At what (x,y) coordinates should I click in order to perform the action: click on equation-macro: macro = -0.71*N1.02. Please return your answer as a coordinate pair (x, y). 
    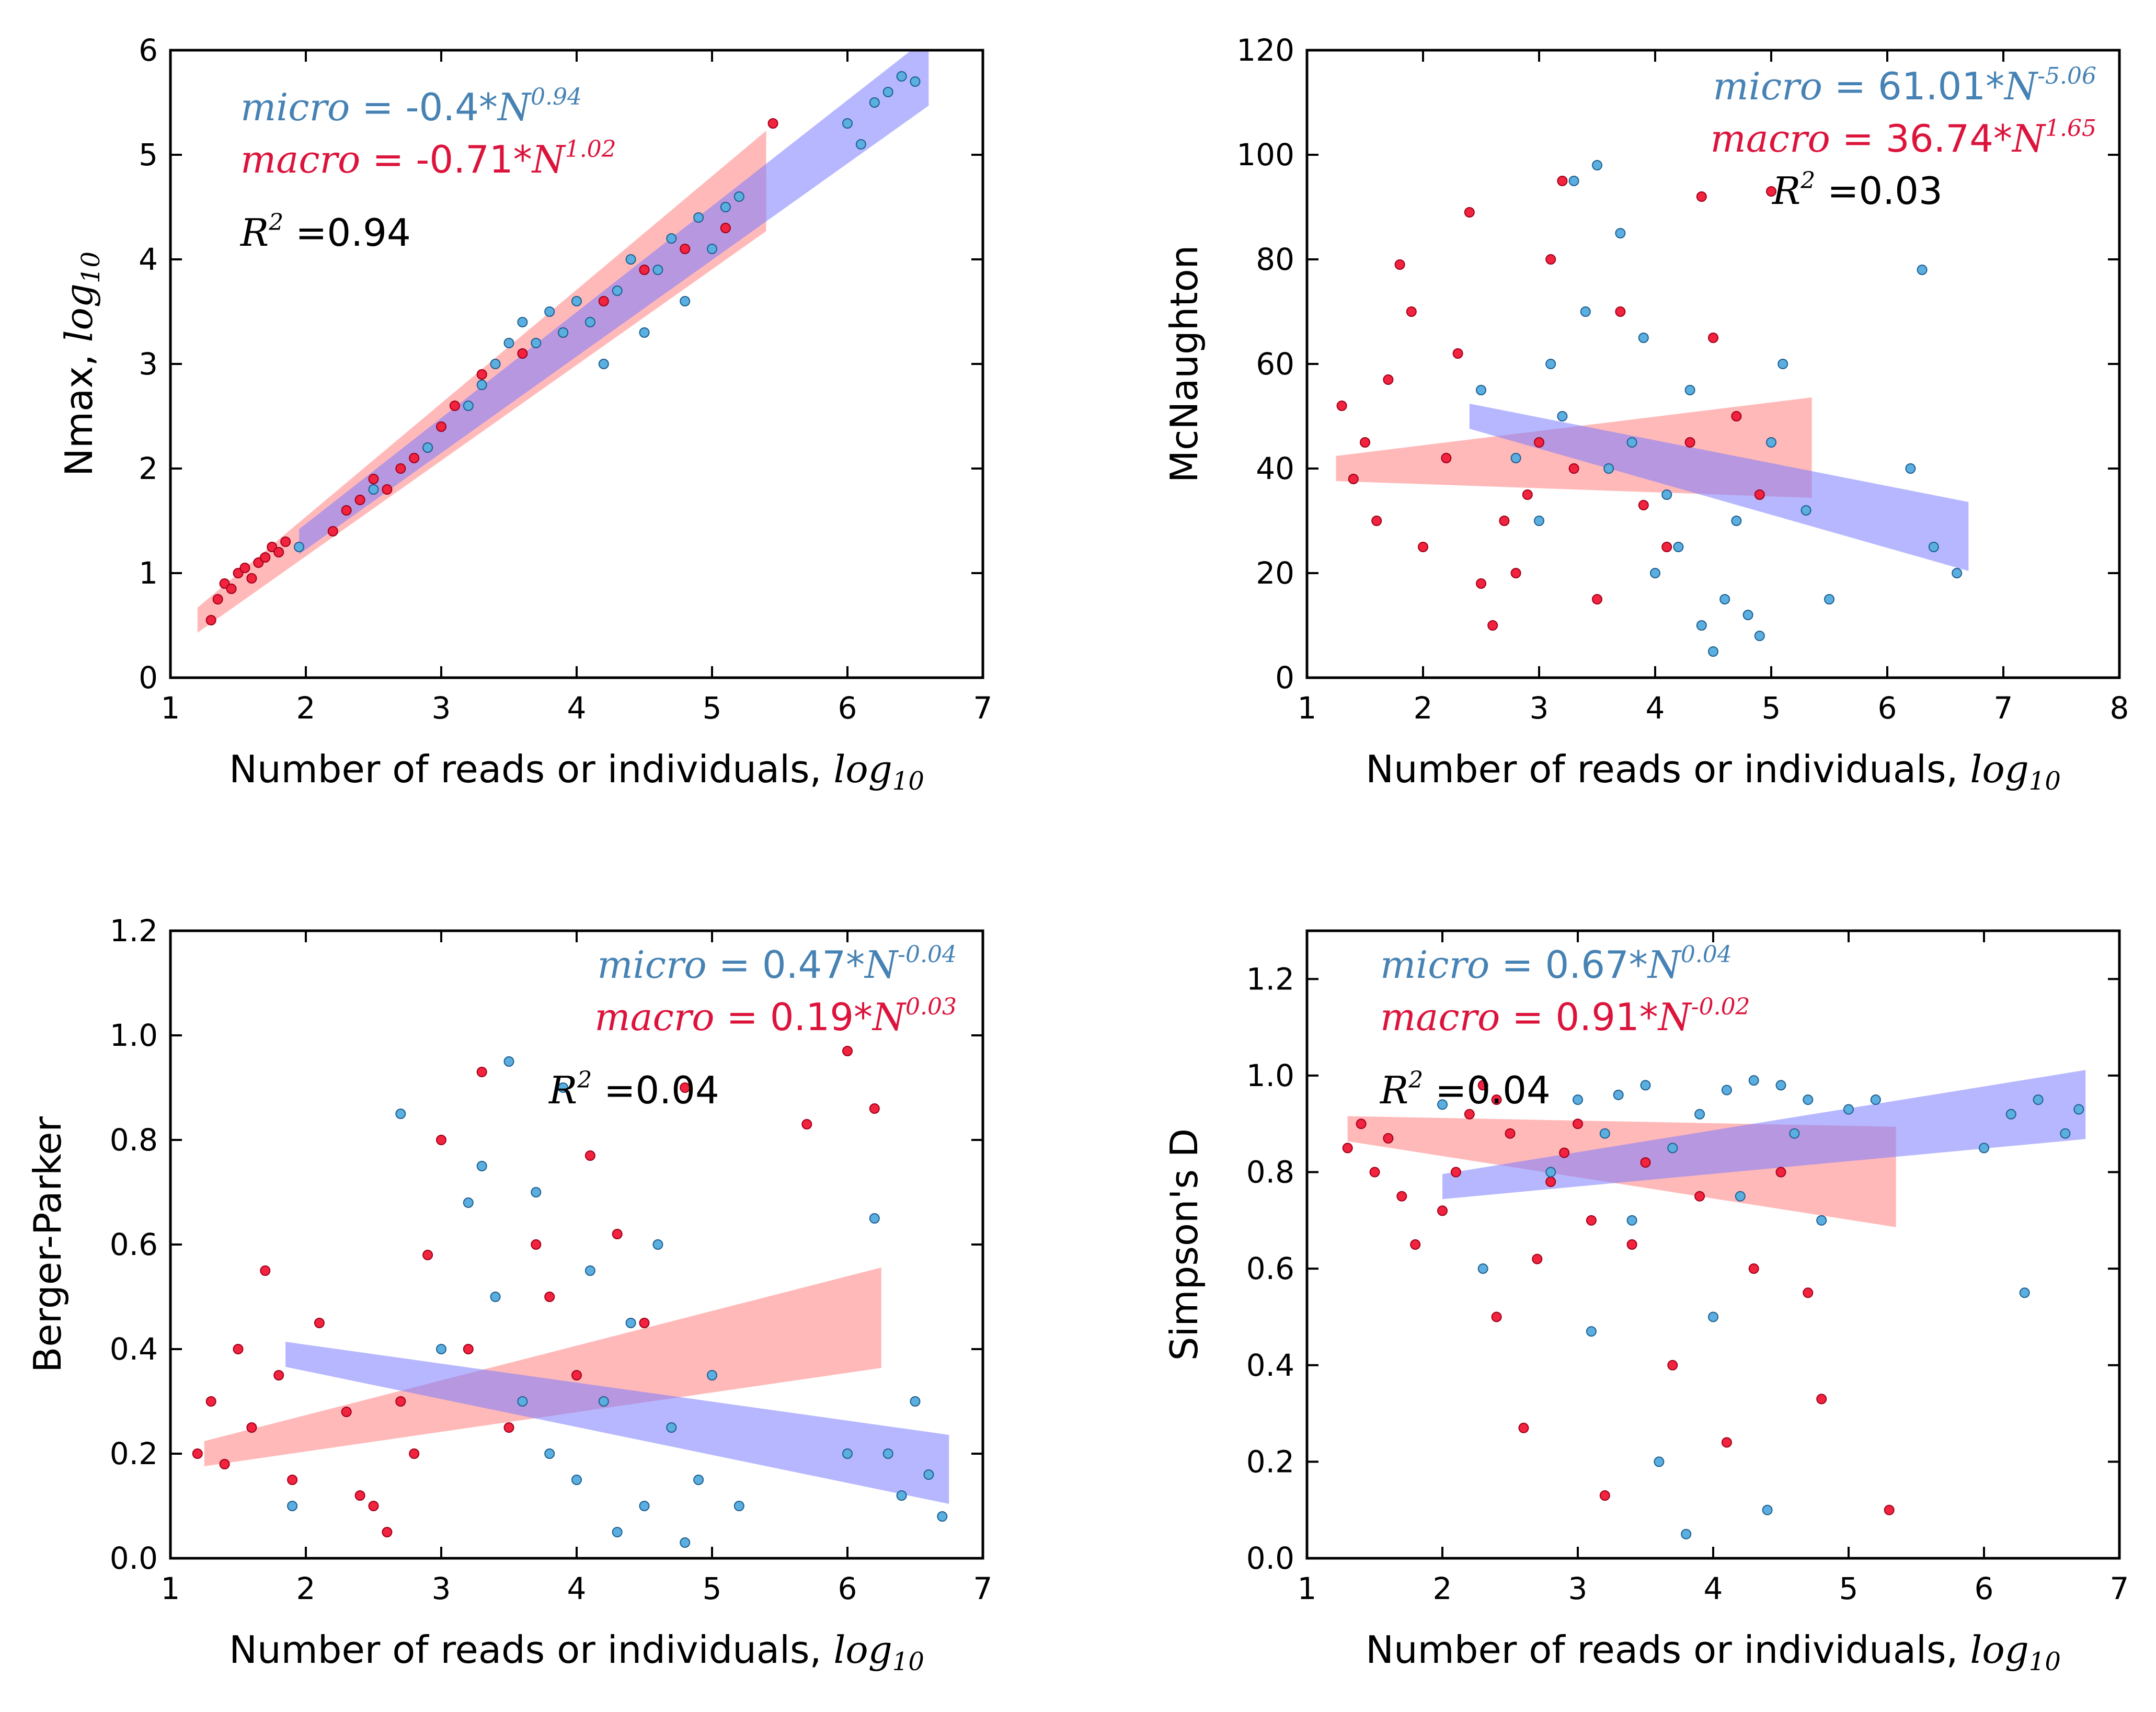
    Looking at the image, I should click on (428, 158).